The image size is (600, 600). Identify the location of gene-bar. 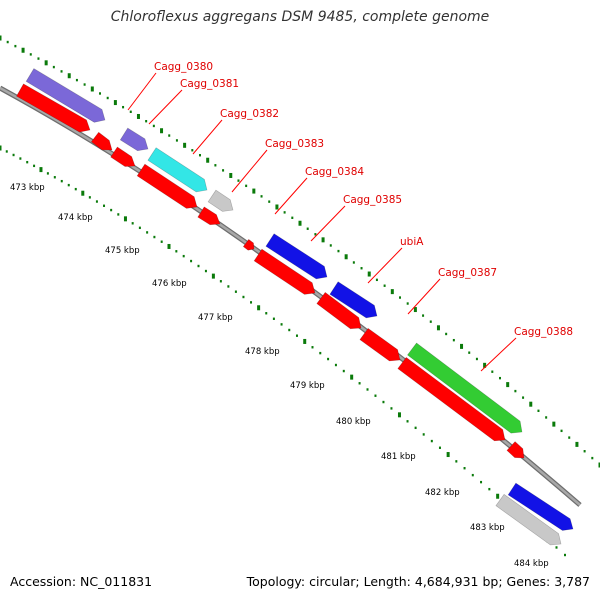
(540, 506).